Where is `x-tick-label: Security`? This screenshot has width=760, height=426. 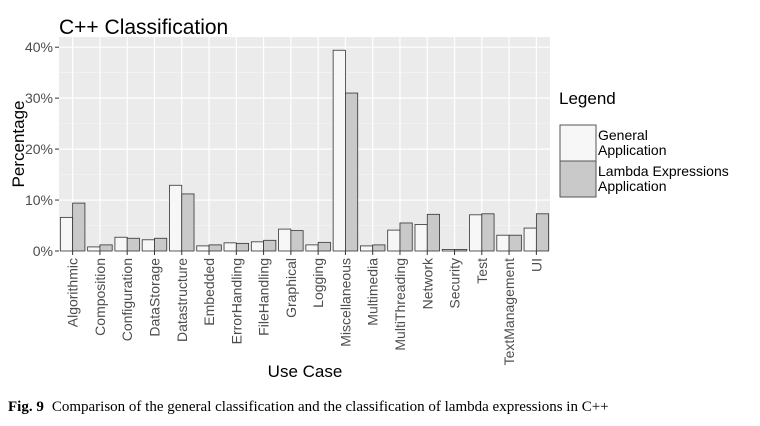
x-tick-label: Security is located at coordinates (455, 283).